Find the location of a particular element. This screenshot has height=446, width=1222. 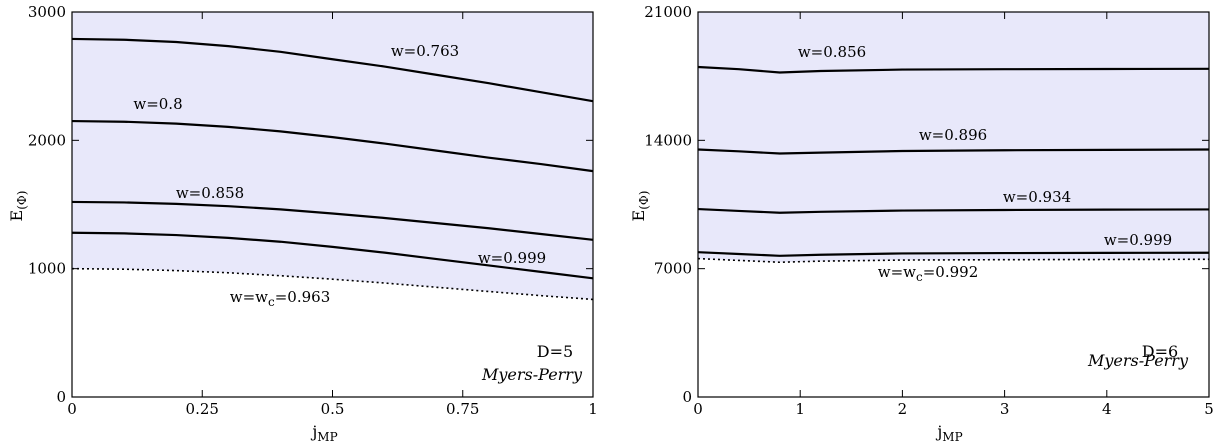

x-tick-label: 4 is located at coordinates (1107, 409).